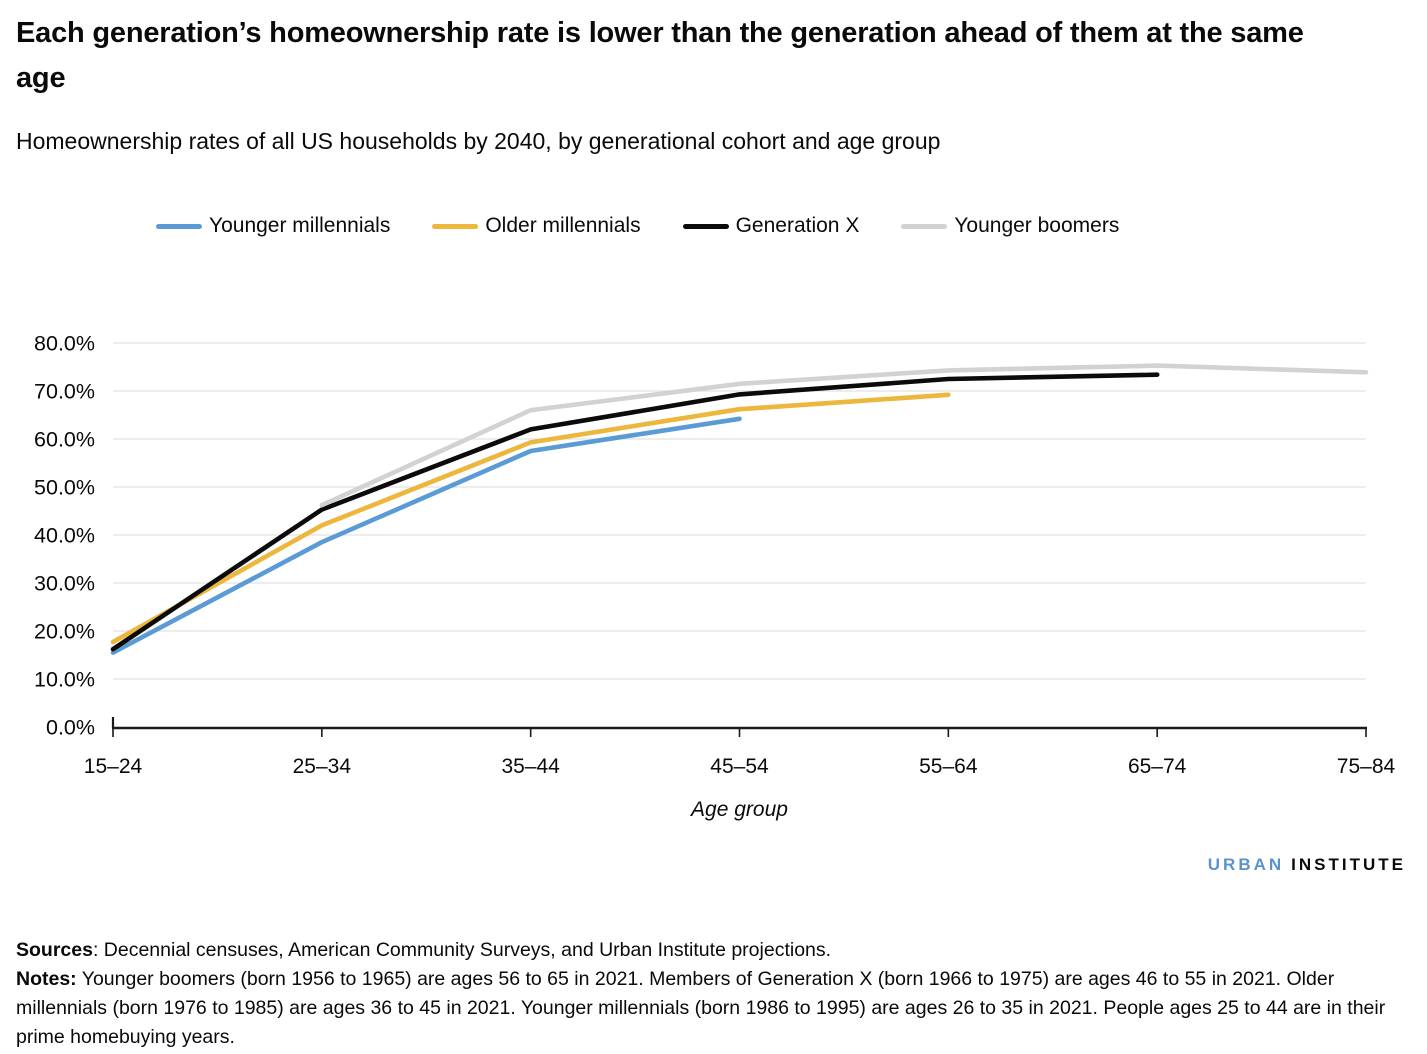  Describe the element at coordinates (530, 766) in the screenshot. I see `x-tick-label: 35–44` at that location.